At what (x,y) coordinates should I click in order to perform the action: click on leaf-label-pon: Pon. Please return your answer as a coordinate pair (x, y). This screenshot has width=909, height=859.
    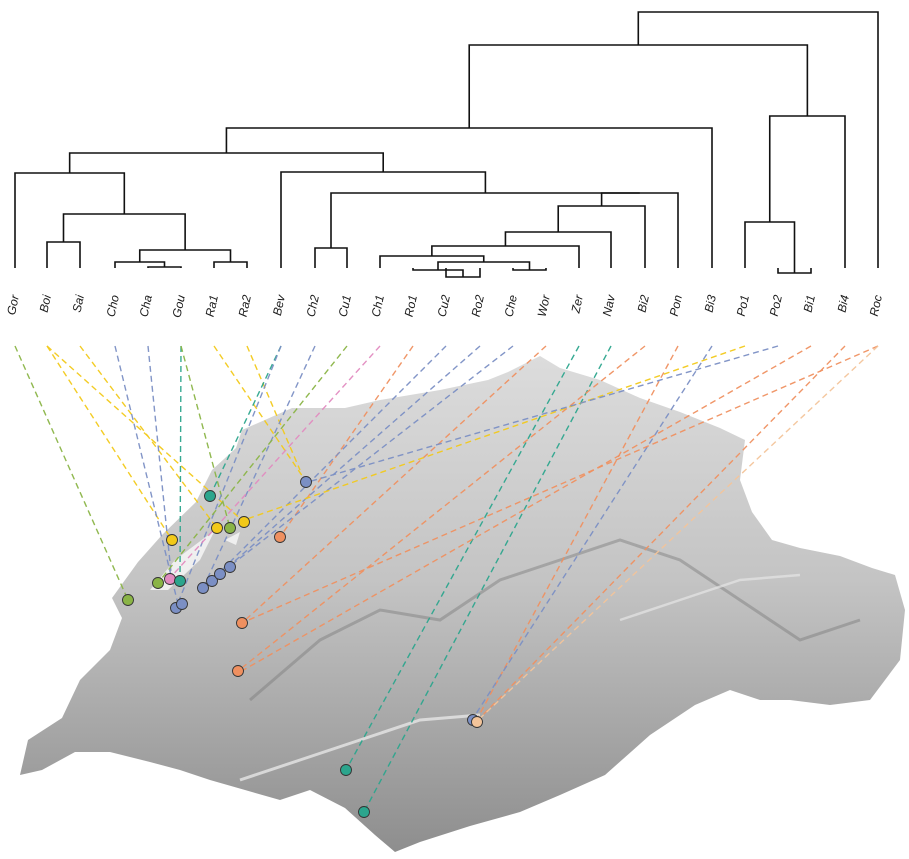
    Looking at the image, I should click on (676, 305).